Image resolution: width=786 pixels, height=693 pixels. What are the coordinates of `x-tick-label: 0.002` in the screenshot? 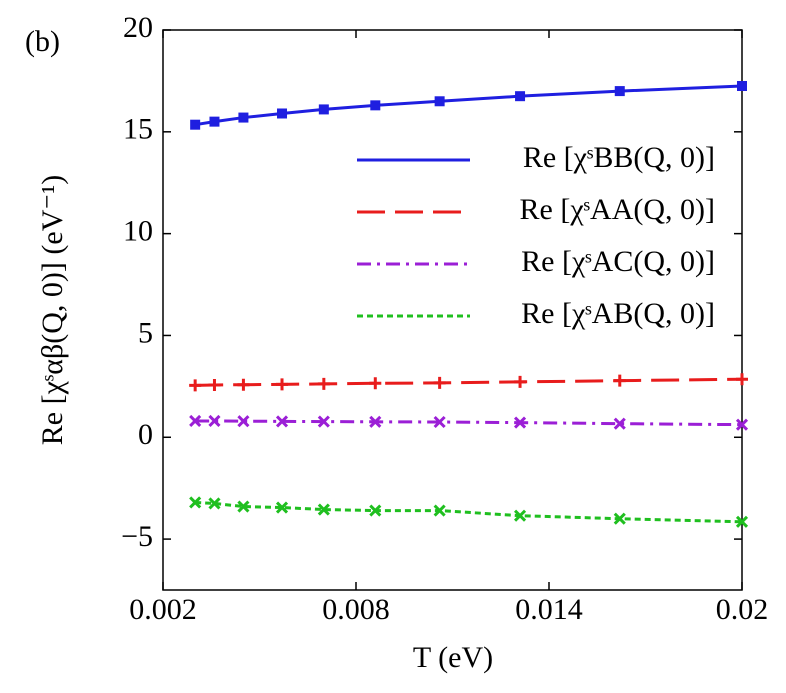 It's located at (163, 609).